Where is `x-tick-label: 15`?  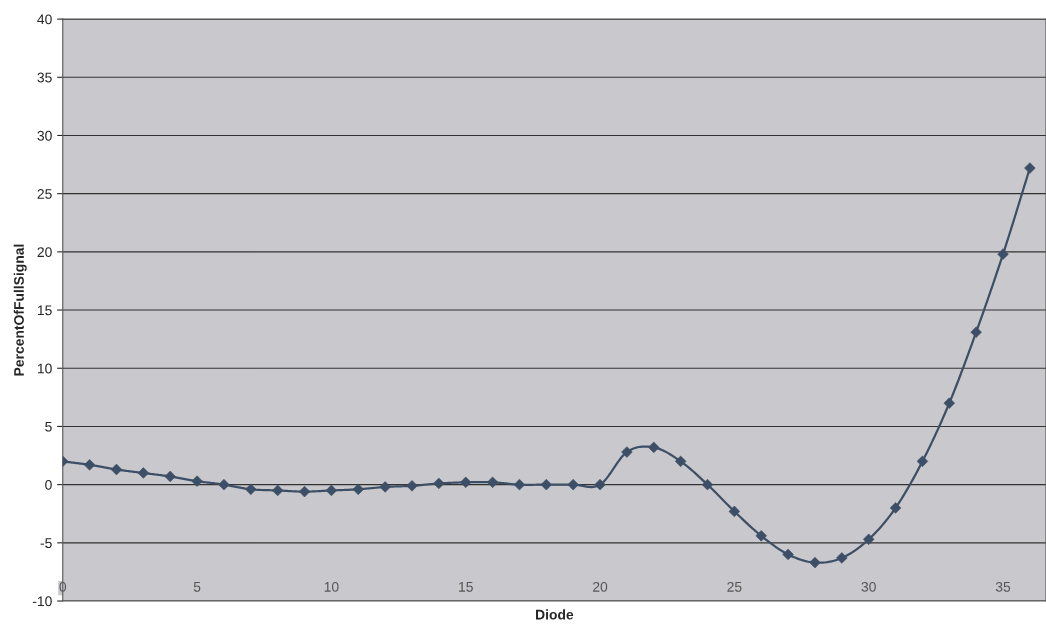
x-tick-label: 15 is located at coordinates (466, 587).